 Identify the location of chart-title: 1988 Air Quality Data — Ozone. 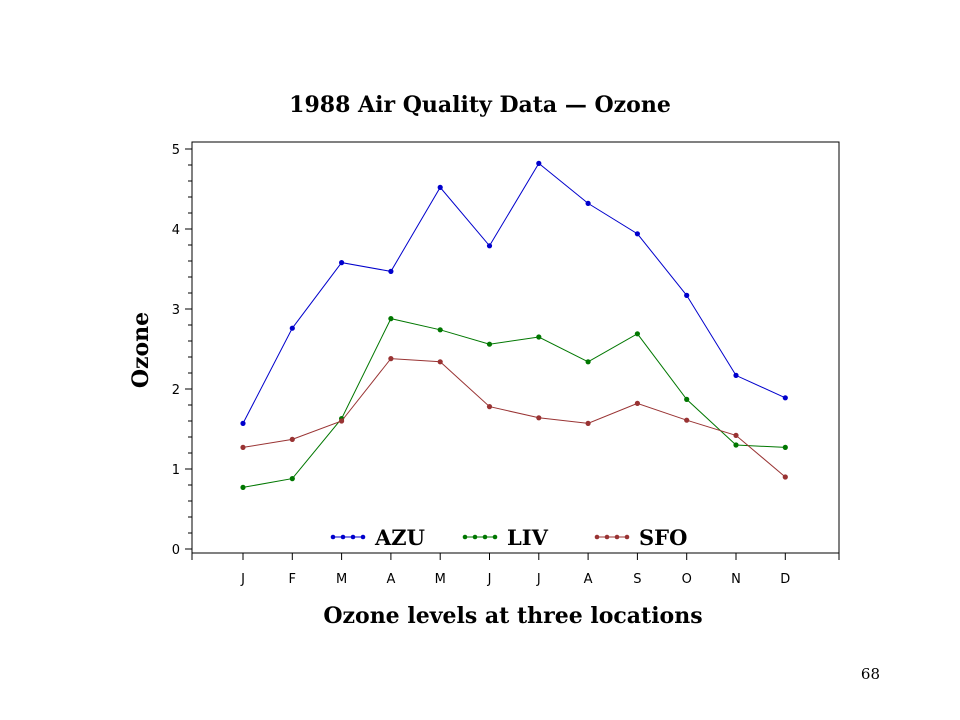
(480, 105).